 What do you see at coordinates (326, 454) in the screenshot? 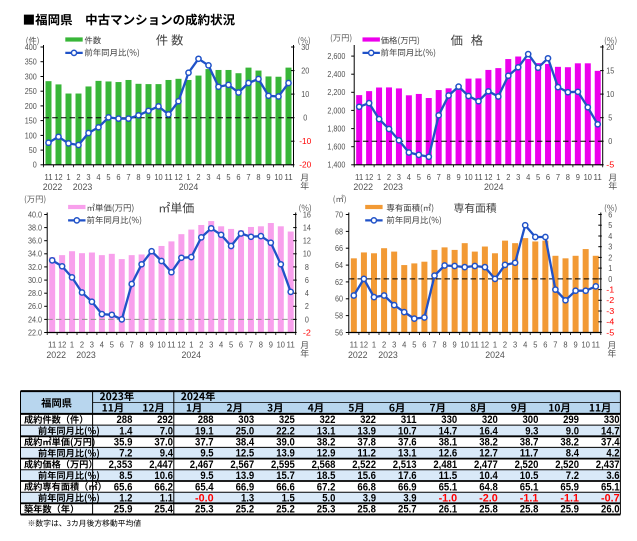
I see `svg-text: 12.9` at bounding box center [326, 454].